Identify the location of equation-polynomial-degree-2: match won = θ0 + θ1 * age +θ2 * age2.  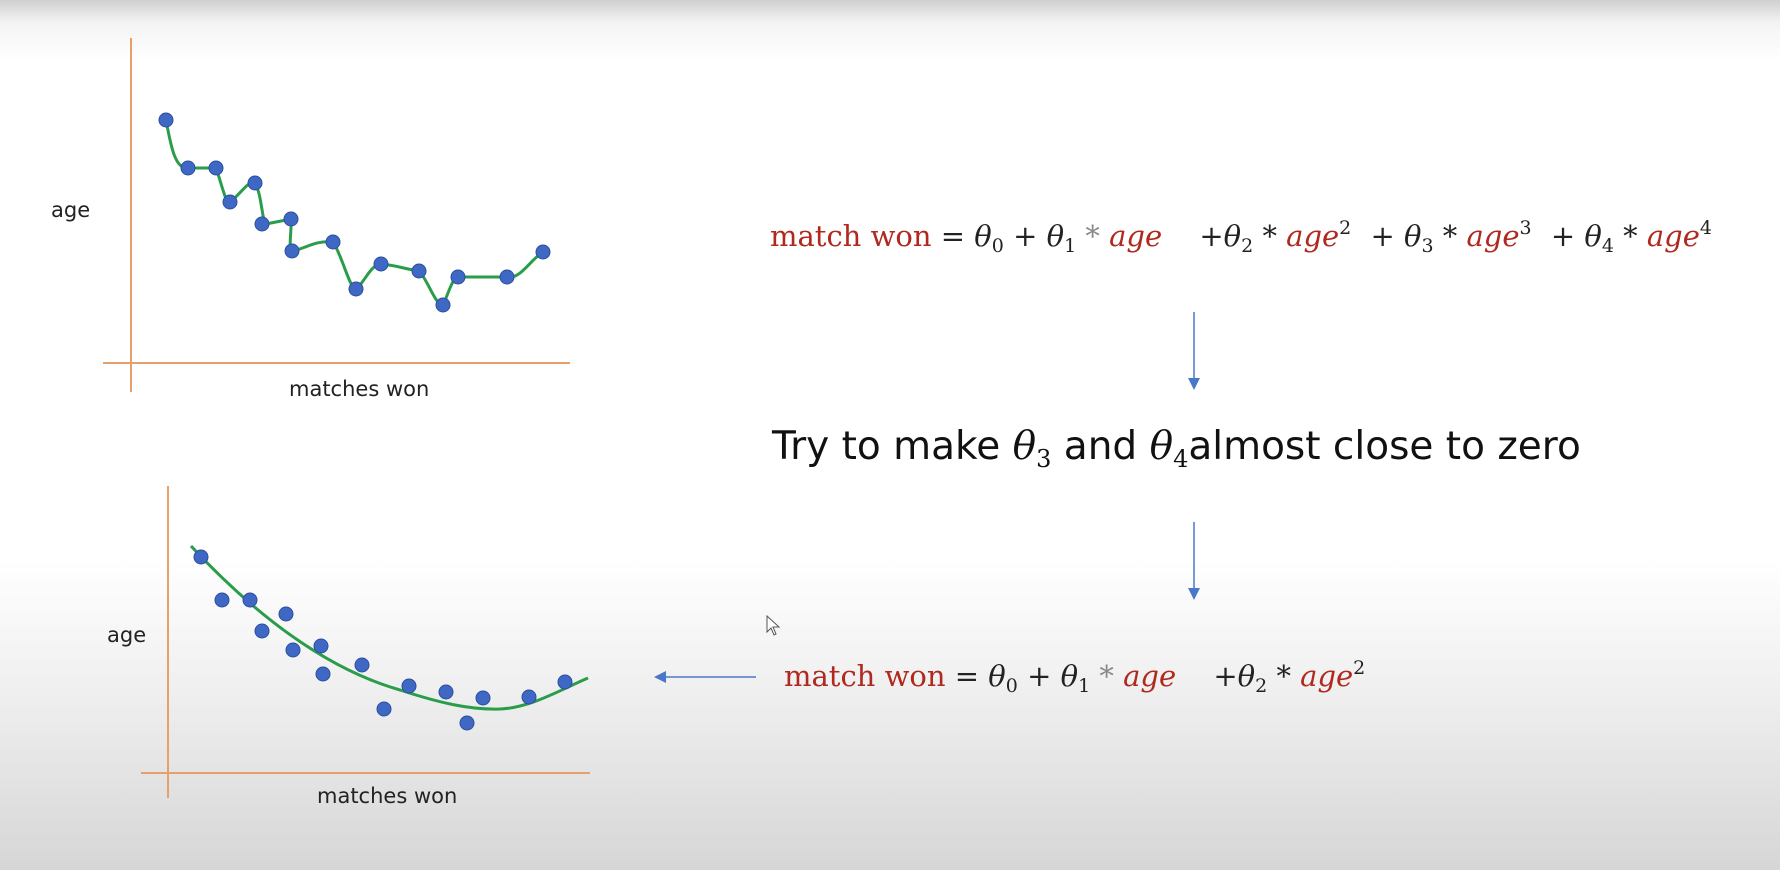
(1075, 676).